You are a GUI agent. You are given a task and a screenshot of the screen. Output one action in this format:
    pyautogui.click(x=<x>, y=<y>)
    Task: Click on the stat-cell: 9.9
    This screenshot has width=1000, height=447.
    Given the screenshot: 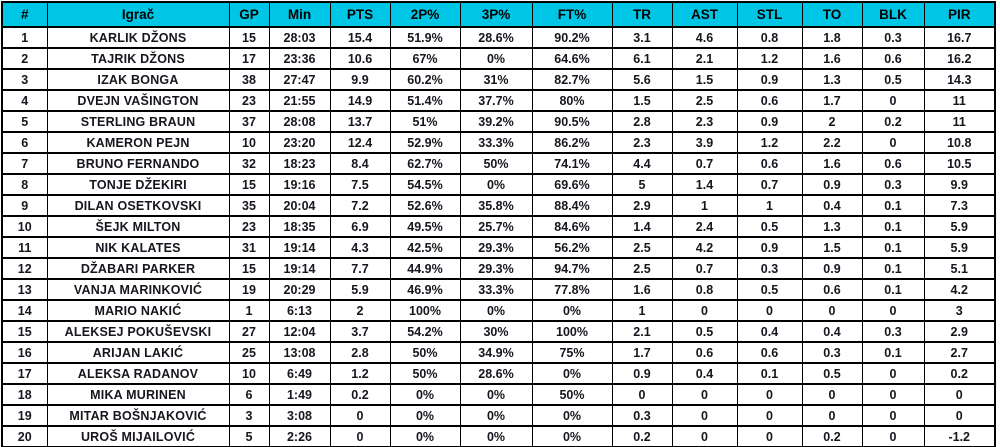 What is the action you would take?
    pyautogui.click(x=959, y=184)
    